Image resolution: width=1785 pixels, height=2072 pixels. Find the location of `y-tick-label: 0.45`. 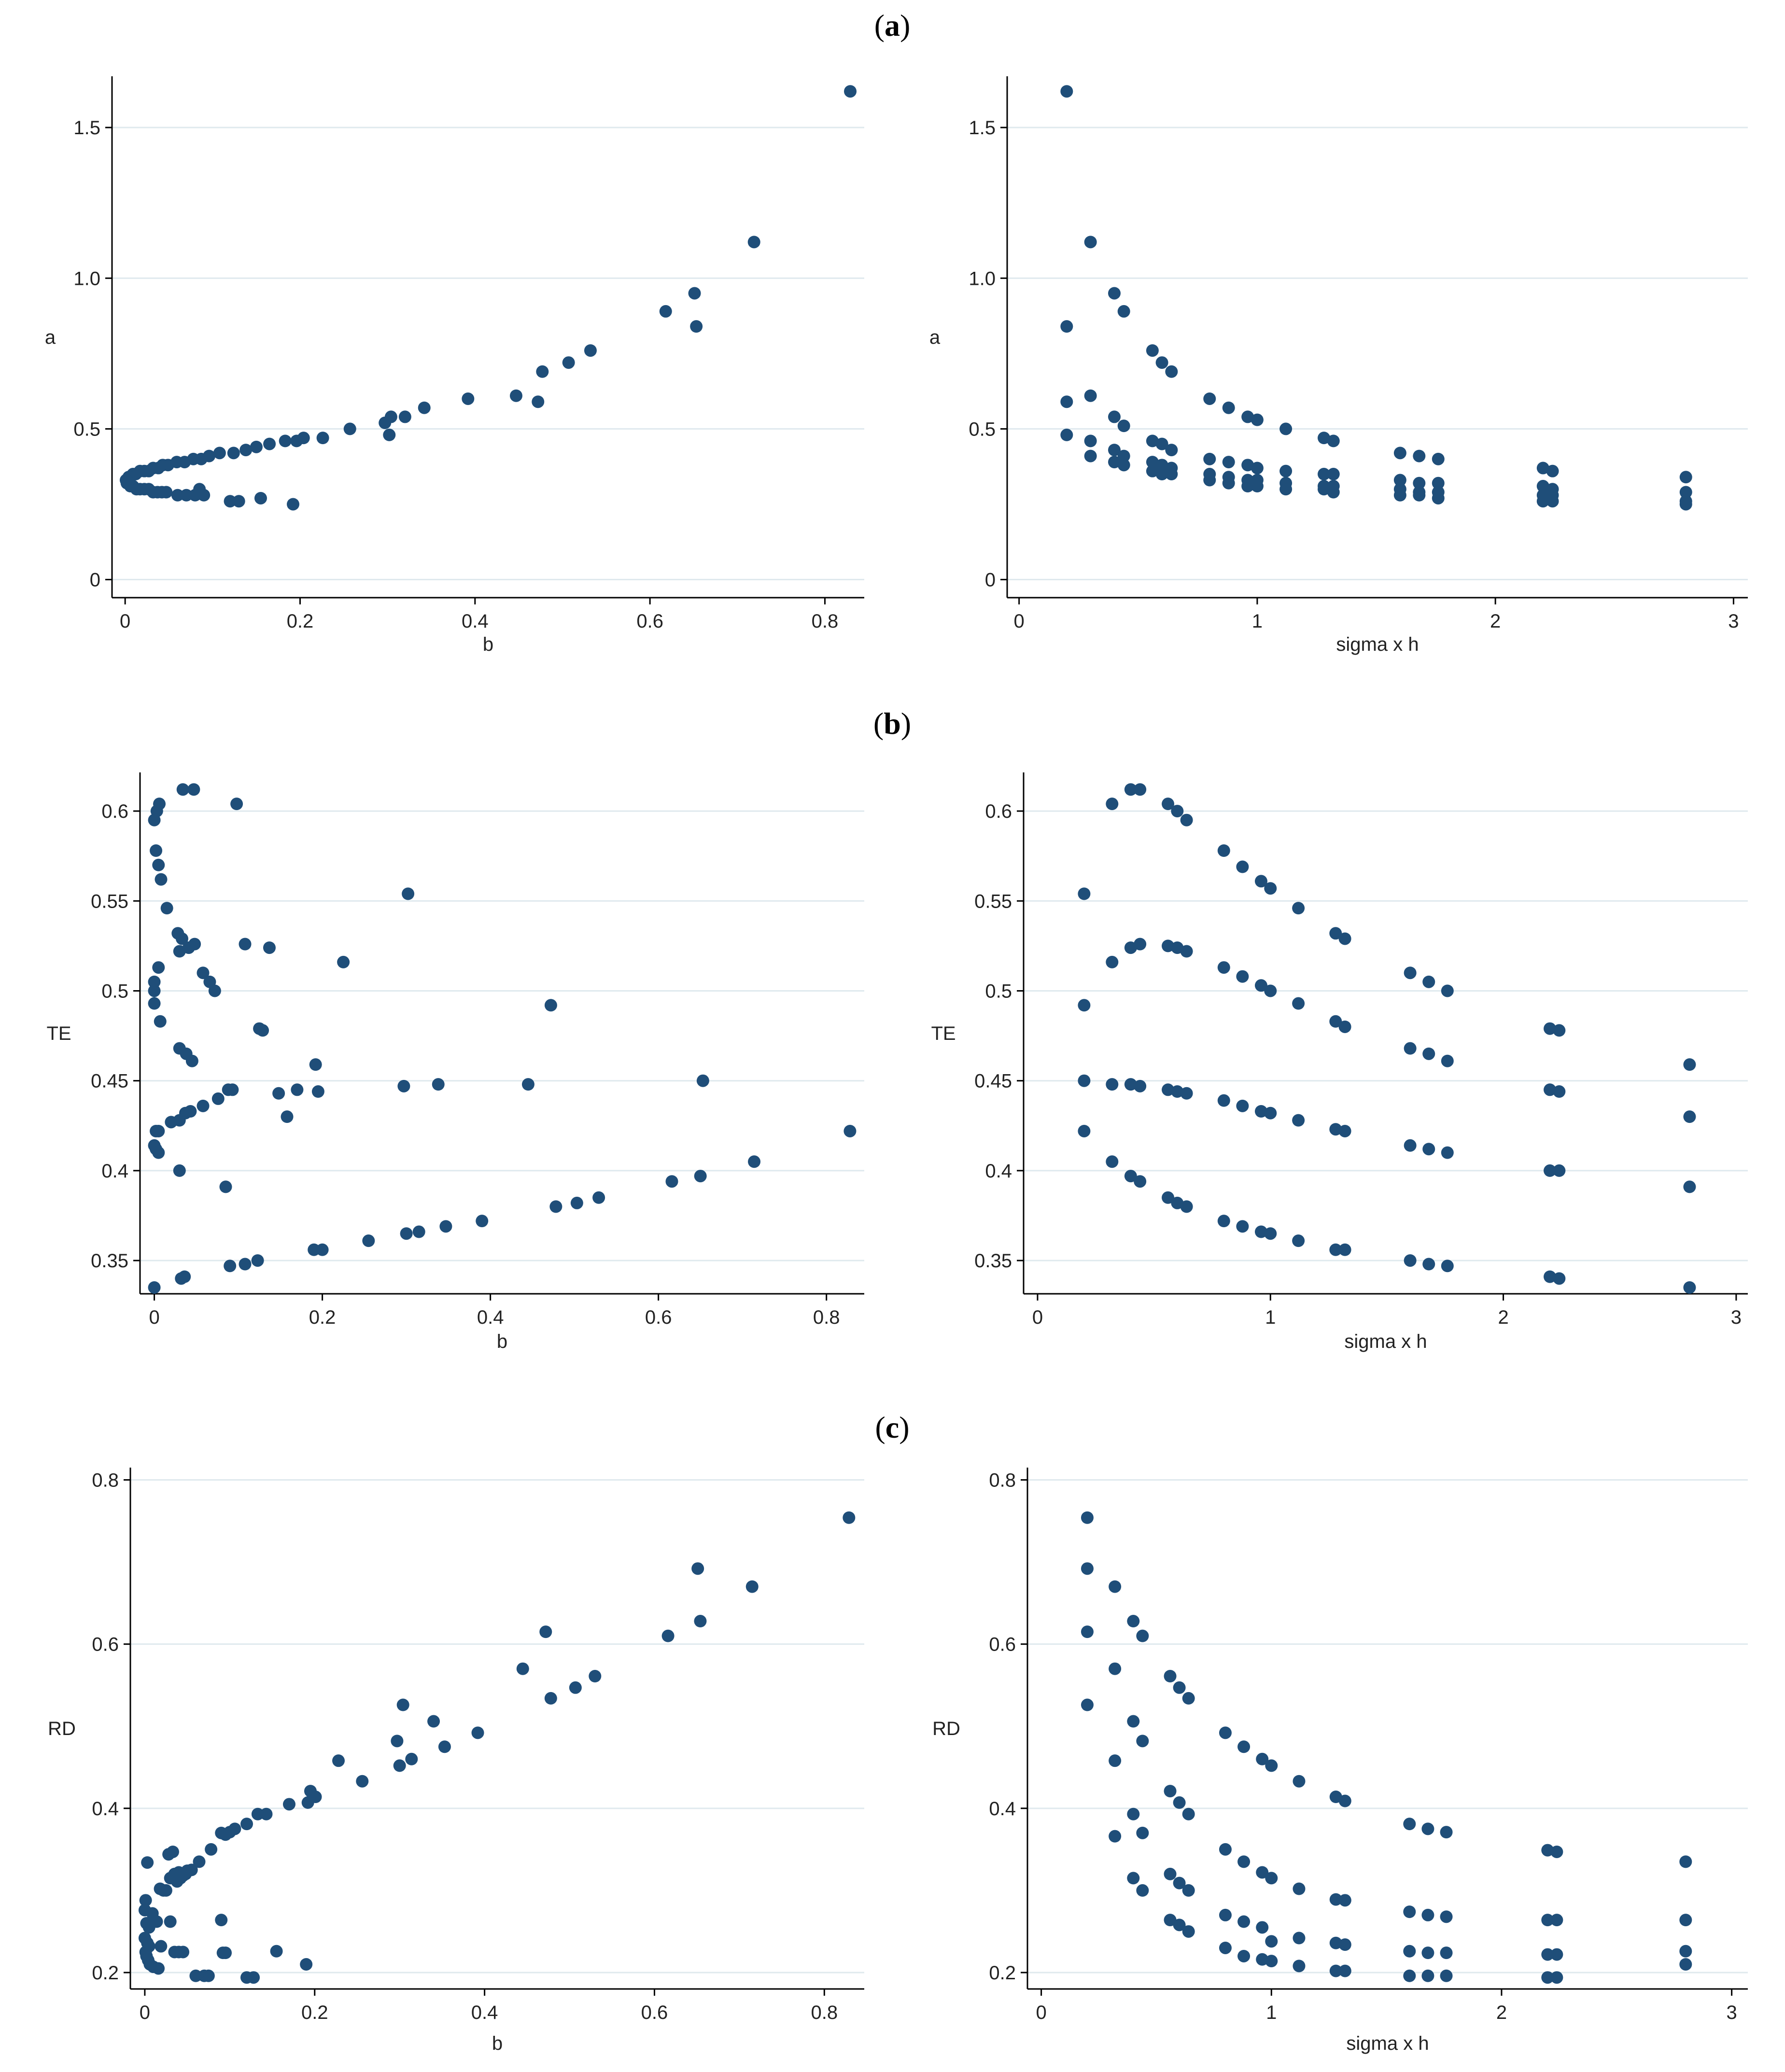

y-tick-label: 0.45 is located at coordinates (110, 1081).